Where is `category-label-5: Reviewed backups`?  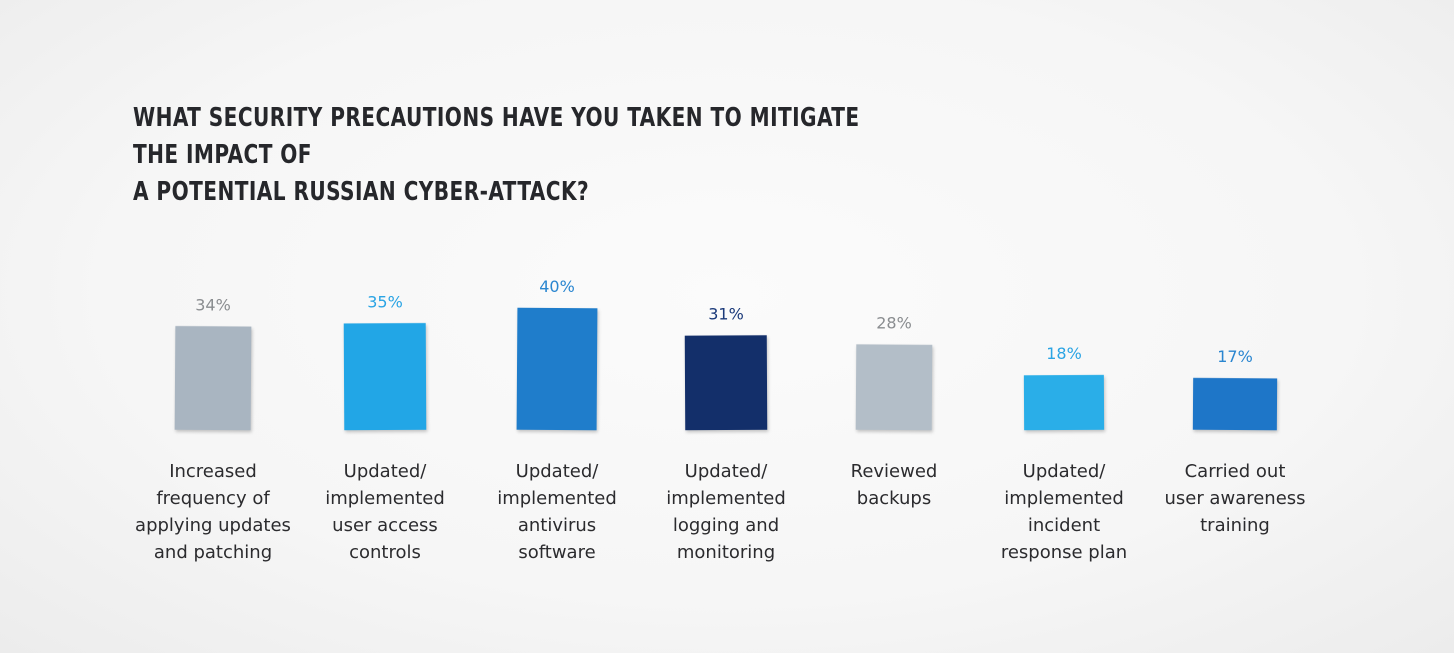 category-label-5: Reviewed backups is located at coordinates (894, 485).